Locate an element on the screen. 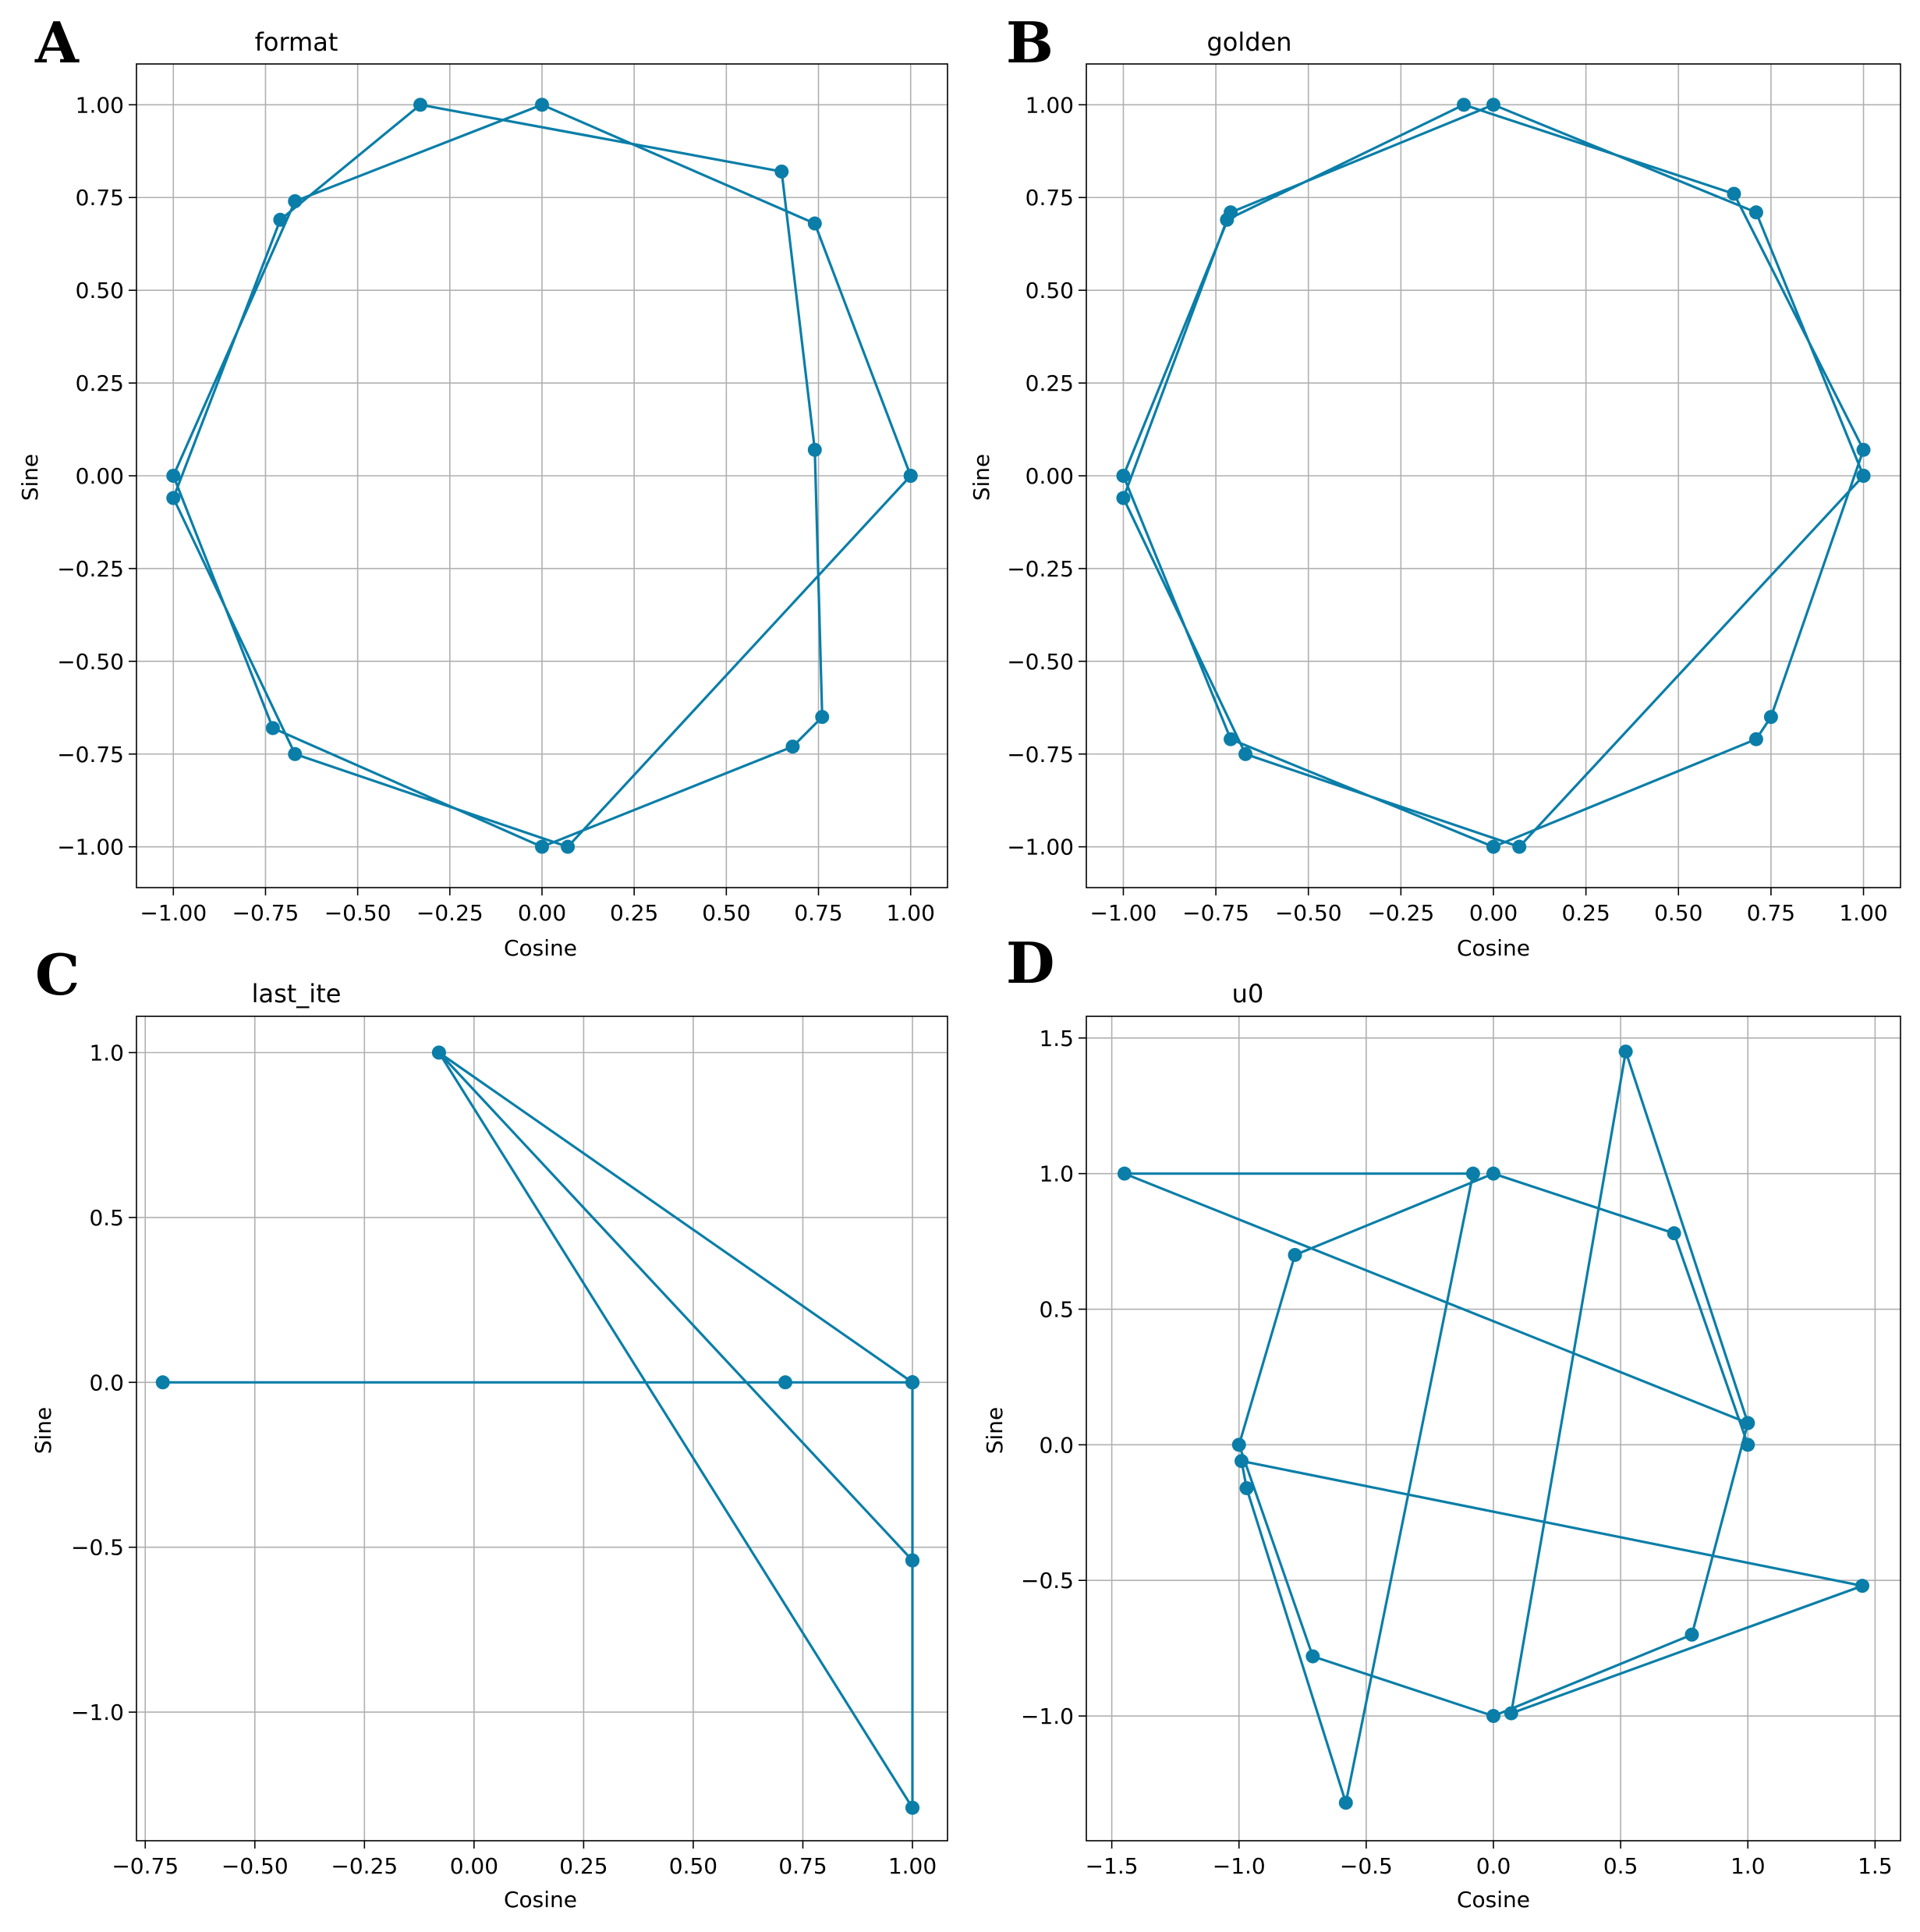 The width and height of the screenshot is (1920, 1932). panel-b-yticks: −1.00 −0.75 −0.50 −0.25 0.00 0.25 0.50 0.75 1.00 is located at coordinates (1046, 476).